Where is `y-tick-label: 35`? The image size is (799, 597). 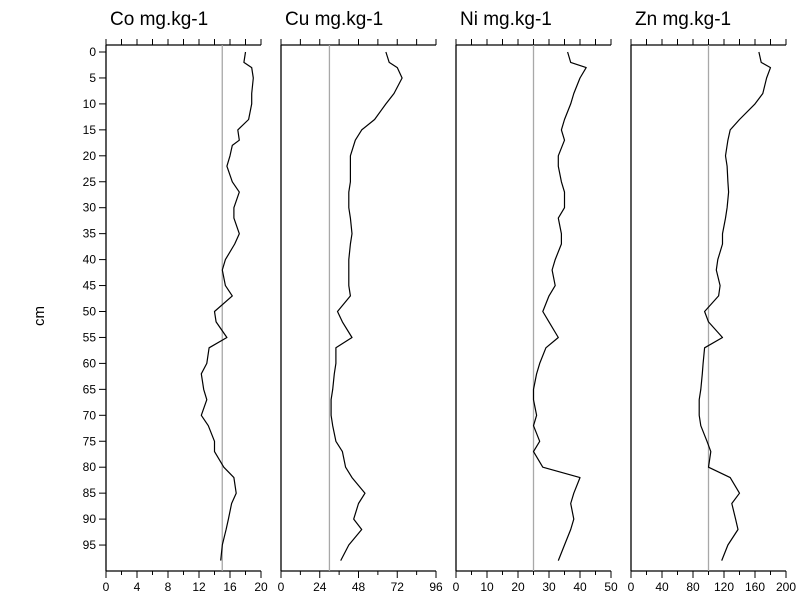
y-tick-label: 35 is located at coordinates (90, 234).